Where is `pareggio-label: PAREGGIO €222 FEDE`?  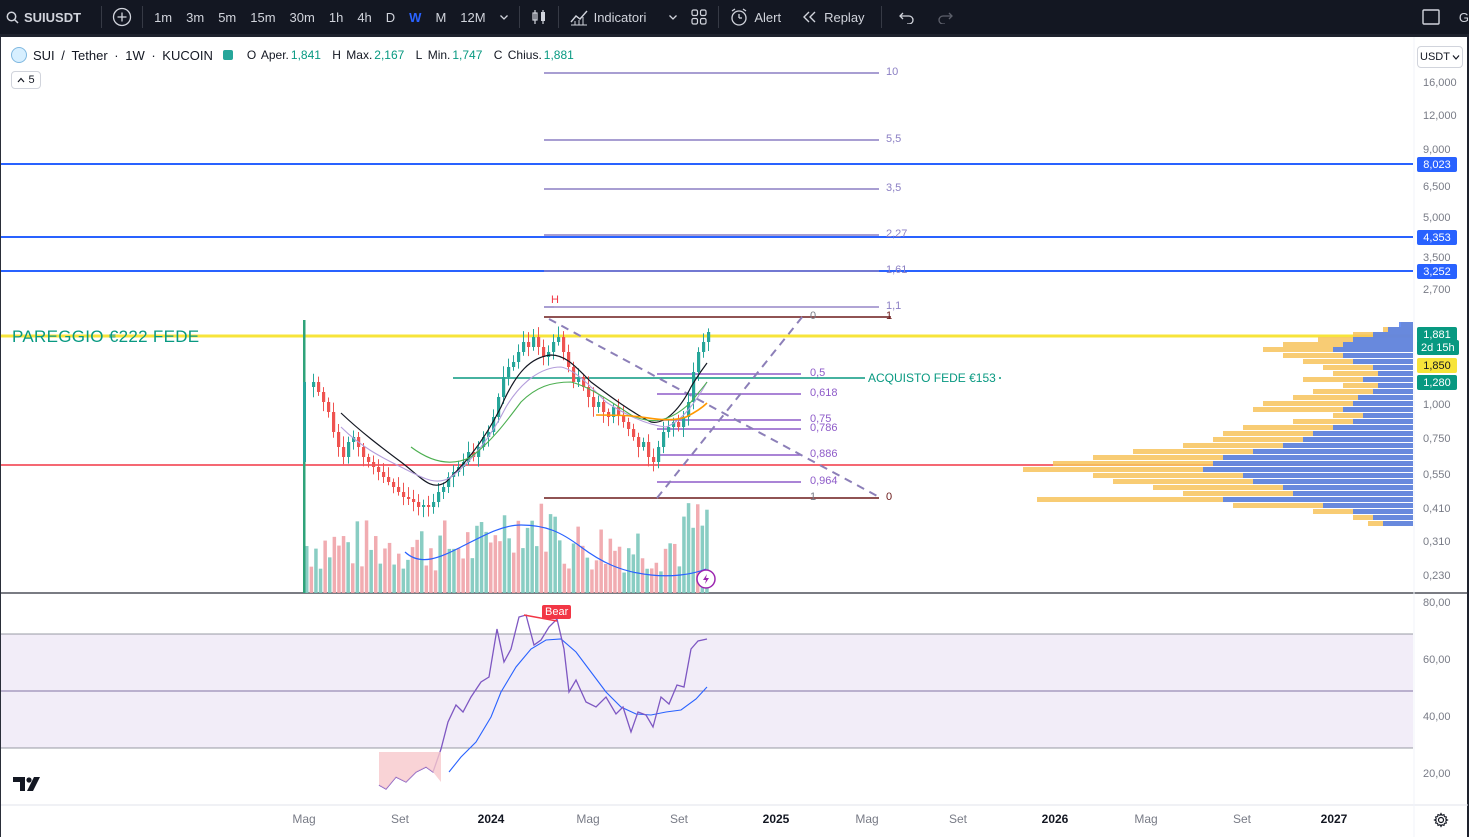 pareggio-label: PAREGGIO €222 FEDE is located at coordinates (106, 336).